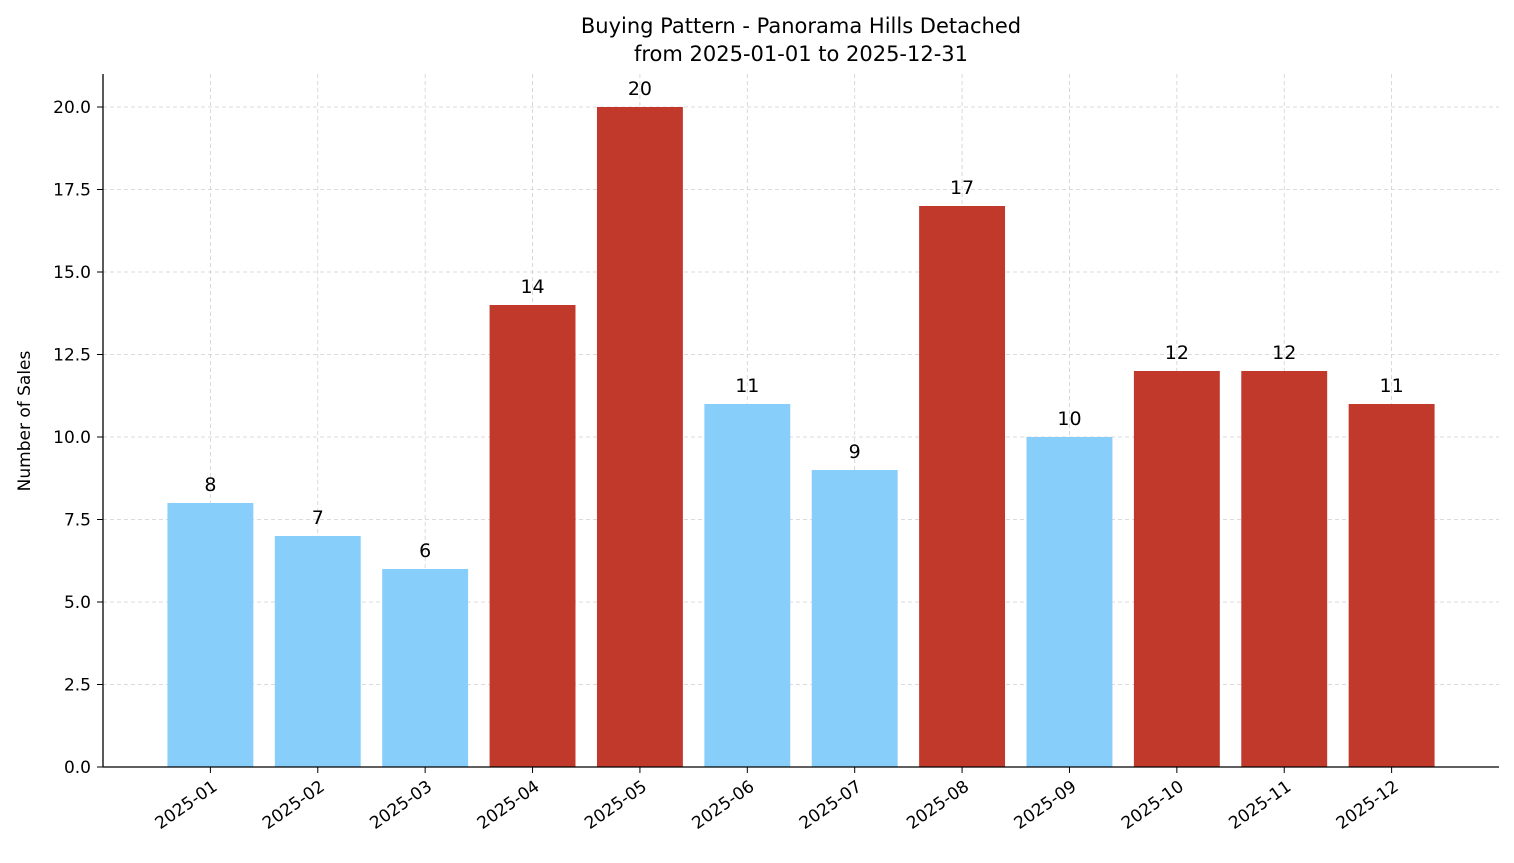 The image size is (1514, 863). What do you see at coordinates (72, 191) in the screenshot?
I see `y-tick-label: 17.5` at bounding box center [72, 191].